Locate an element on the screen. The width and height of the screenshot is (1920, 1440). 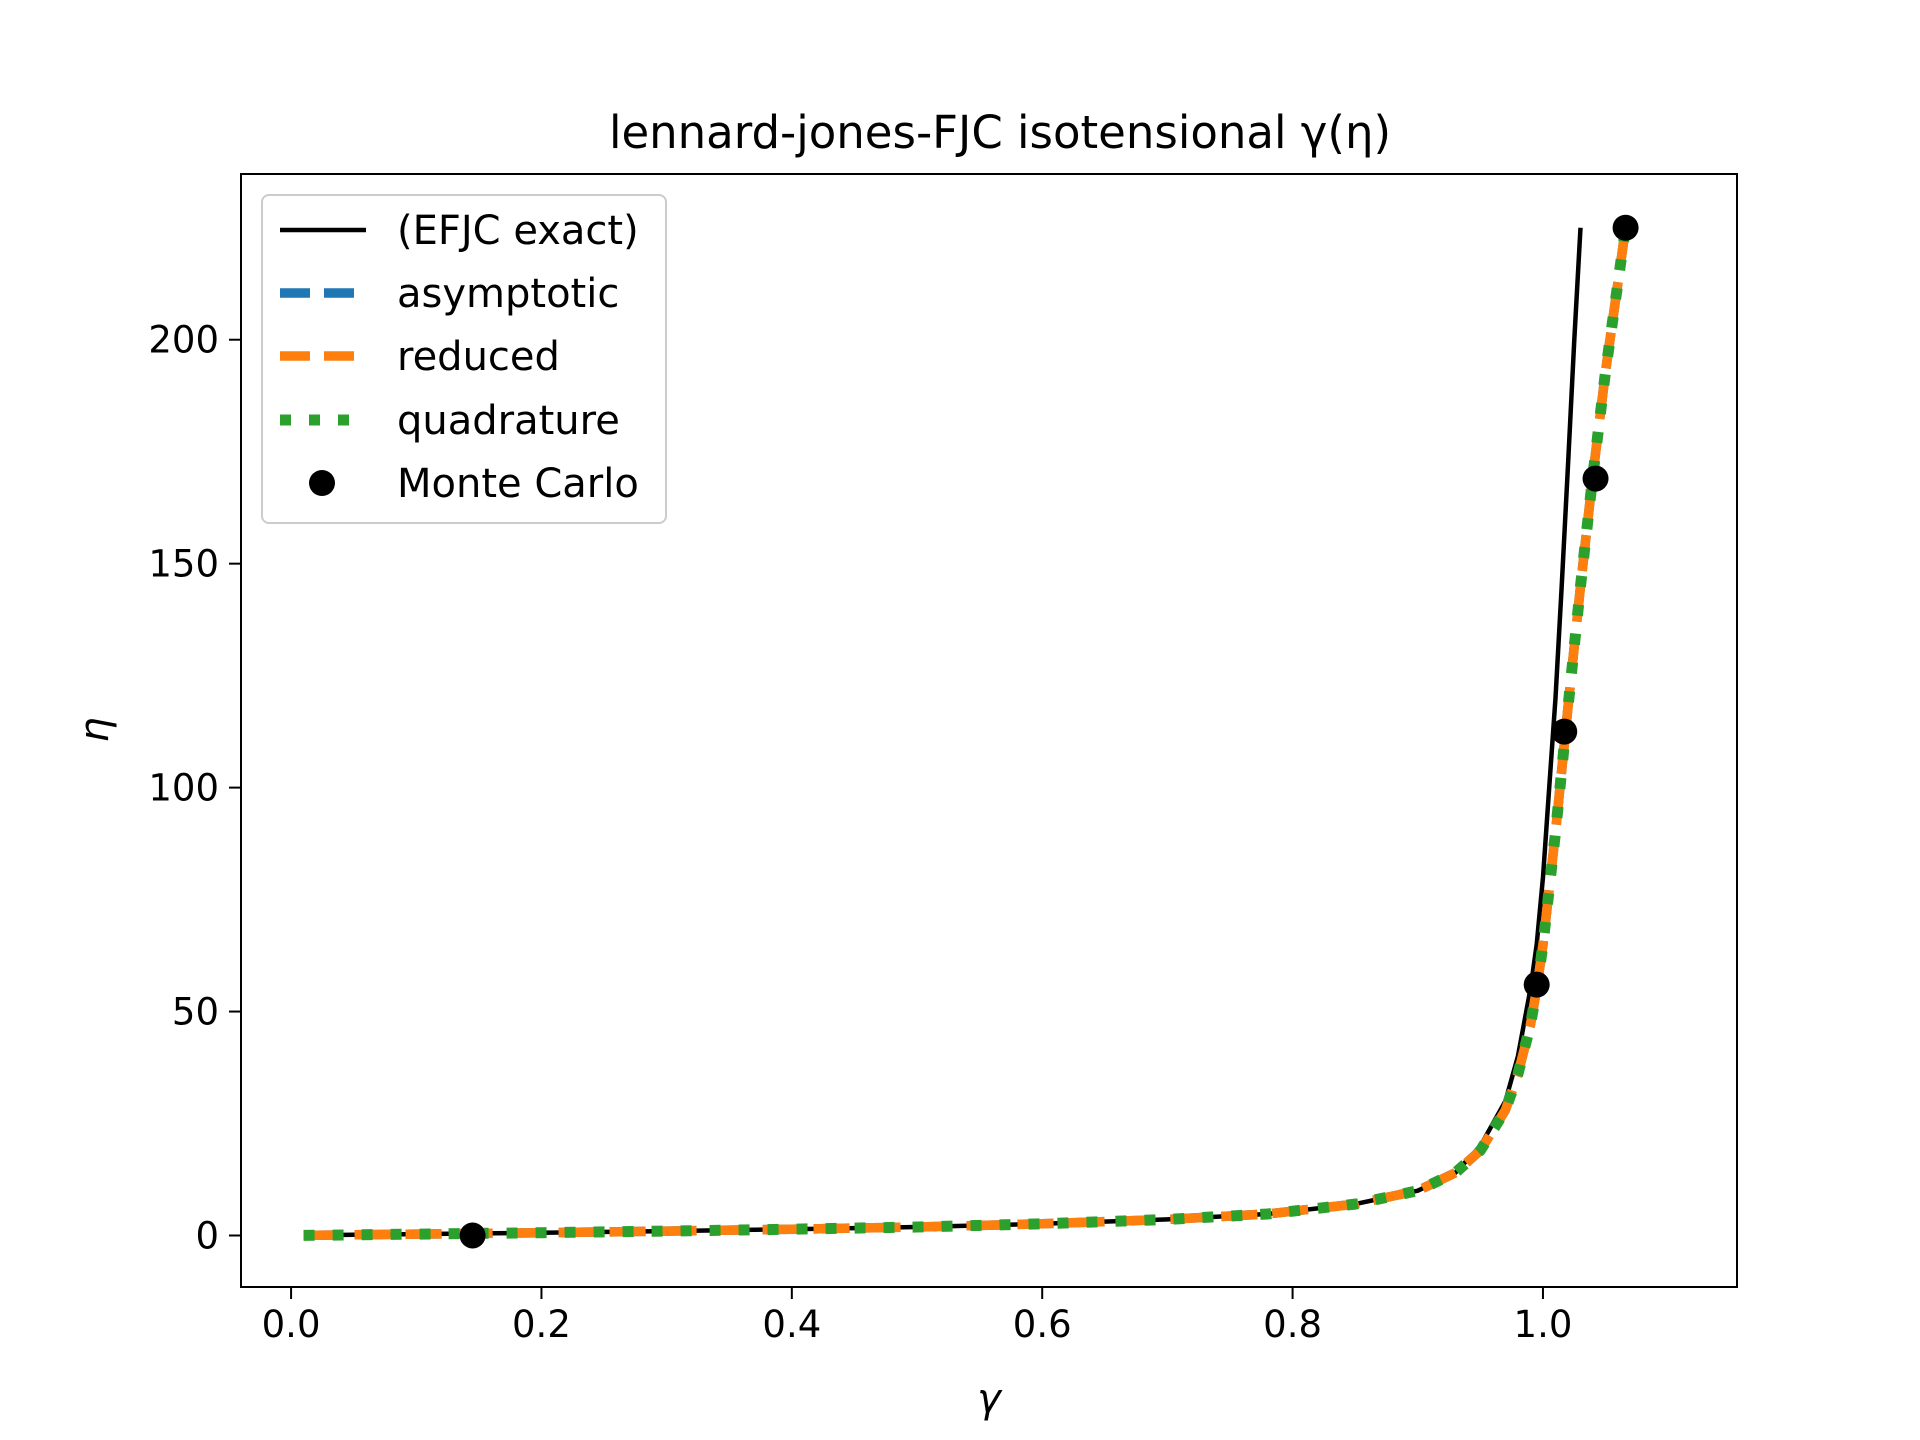
y-axis-ticks: 0 50 100 150 200 is located at coordinates (194, 788).